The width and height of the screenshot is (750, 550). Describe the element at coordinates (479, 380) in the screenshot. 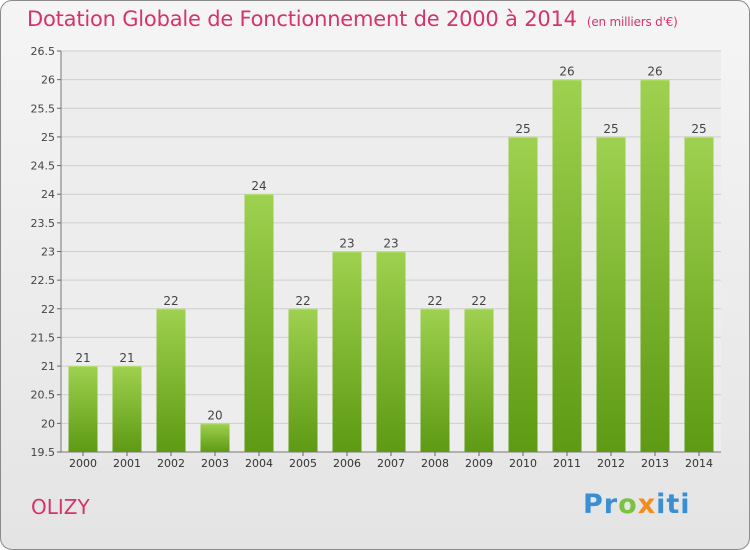

I see `bar-2009` at that location.